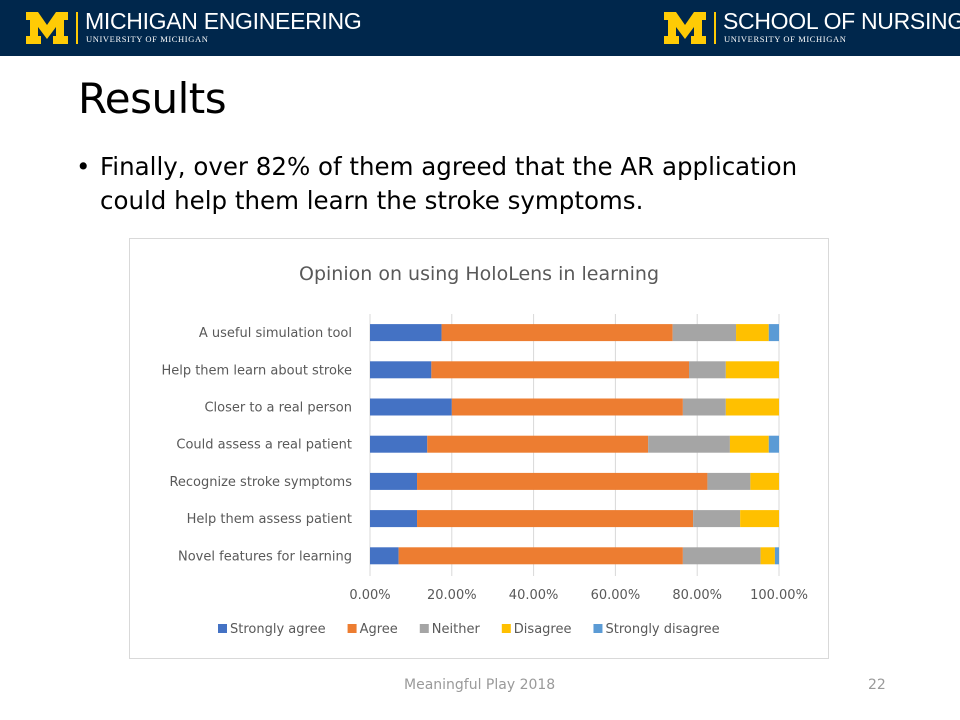 This screenshot has width=960, height=720. What do you see at coordinates (456, 629) in the screenshot?
I see `legend-label: Neither` at bounding box center [456, 629].